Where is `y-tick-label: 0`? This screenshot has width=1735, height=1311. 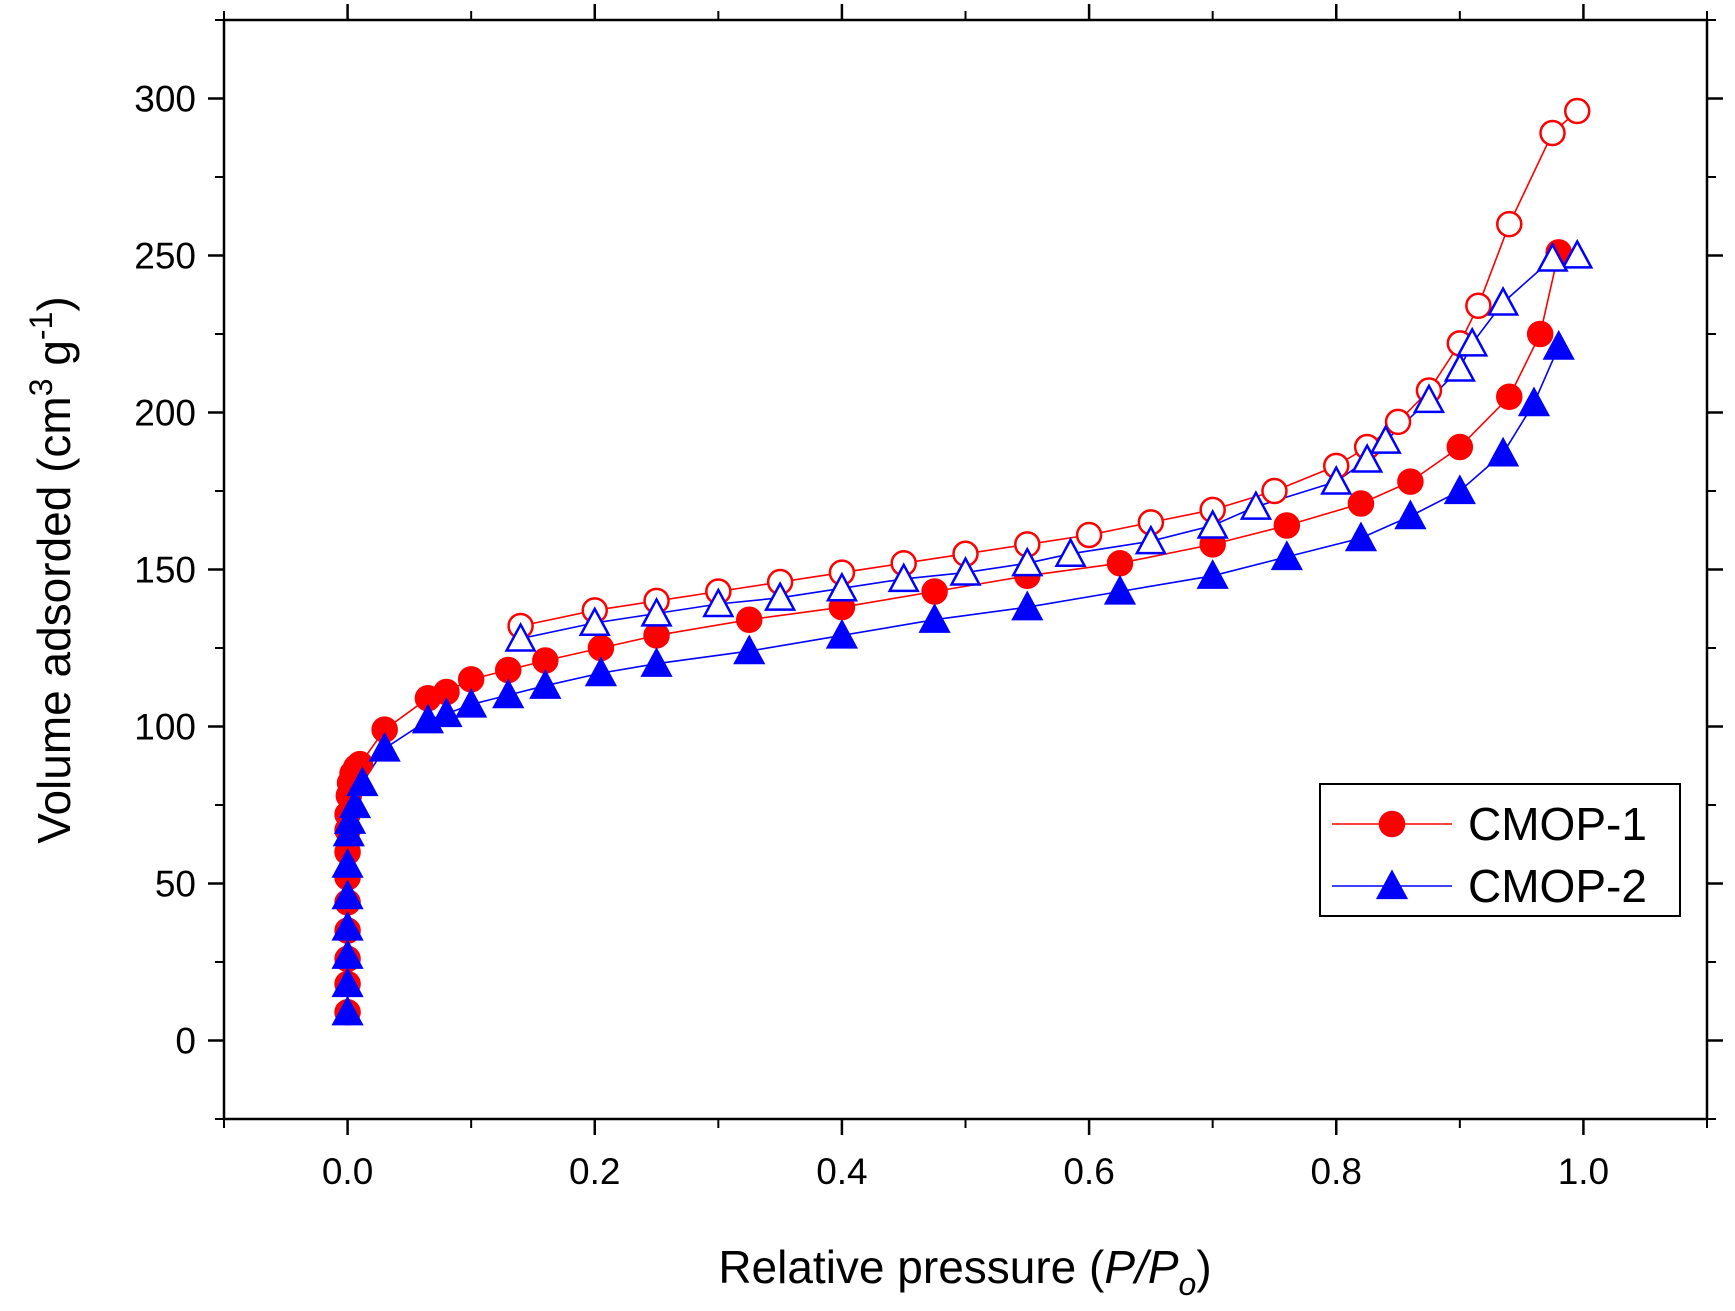
y-tick-label: 0 is located at coordinates (185, 1041).